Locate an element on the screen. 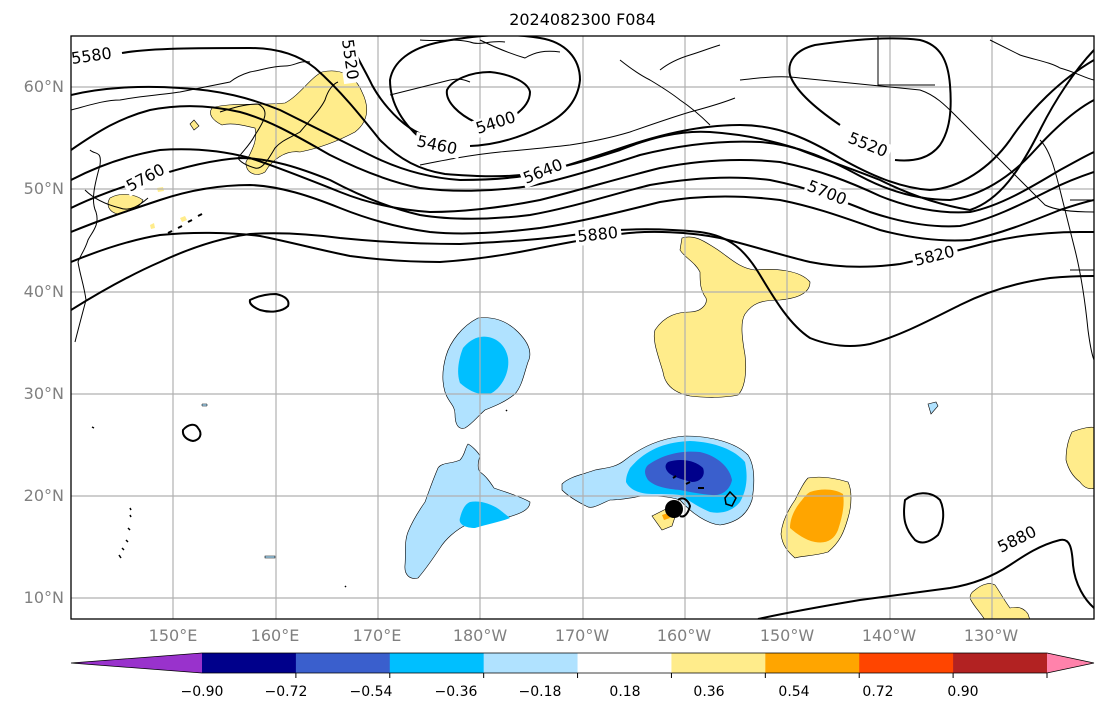 This screenshot has height=712, width=1105. contour-label: 5520 is located at coordinates (868, 144).